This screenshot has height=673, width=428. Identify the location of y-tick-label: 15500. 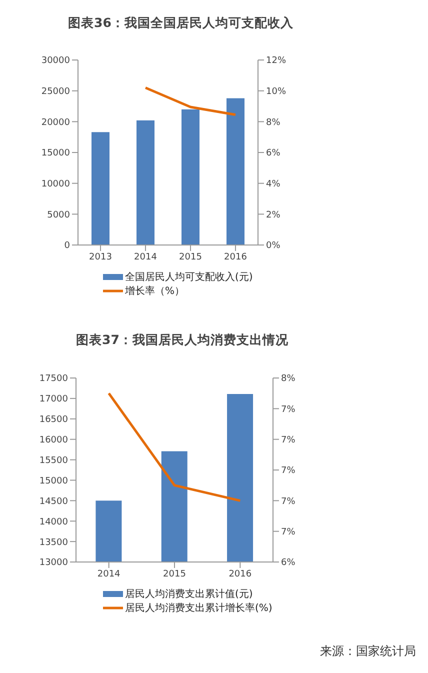
(53, 461).